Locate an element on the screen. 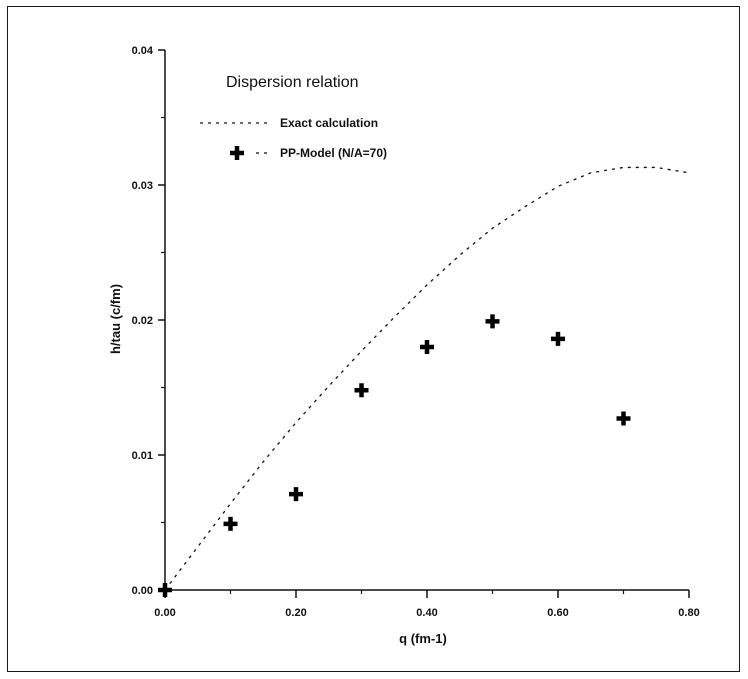  x-tick-label: 0.00 is located at coordinates (164, 613).